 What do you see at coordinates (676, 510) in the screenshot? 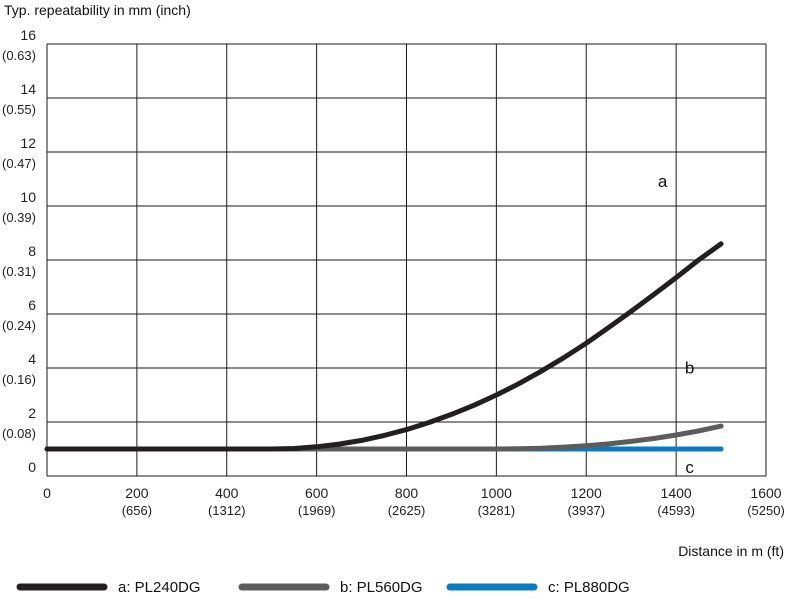
I see `x-tick-sublabel: (4593)` at bounding box center [676, 510].